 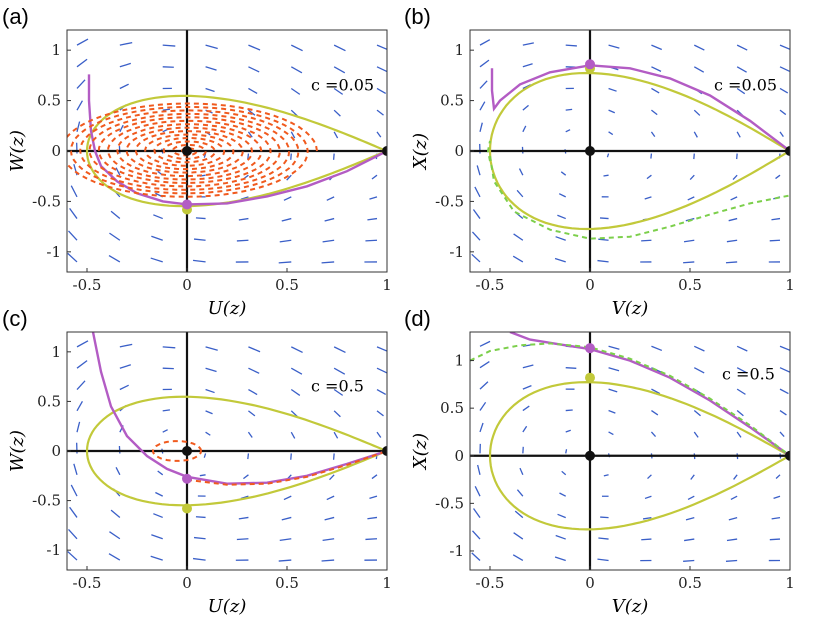 I want to click on panel-label: (c), so click(x=15, y=318).